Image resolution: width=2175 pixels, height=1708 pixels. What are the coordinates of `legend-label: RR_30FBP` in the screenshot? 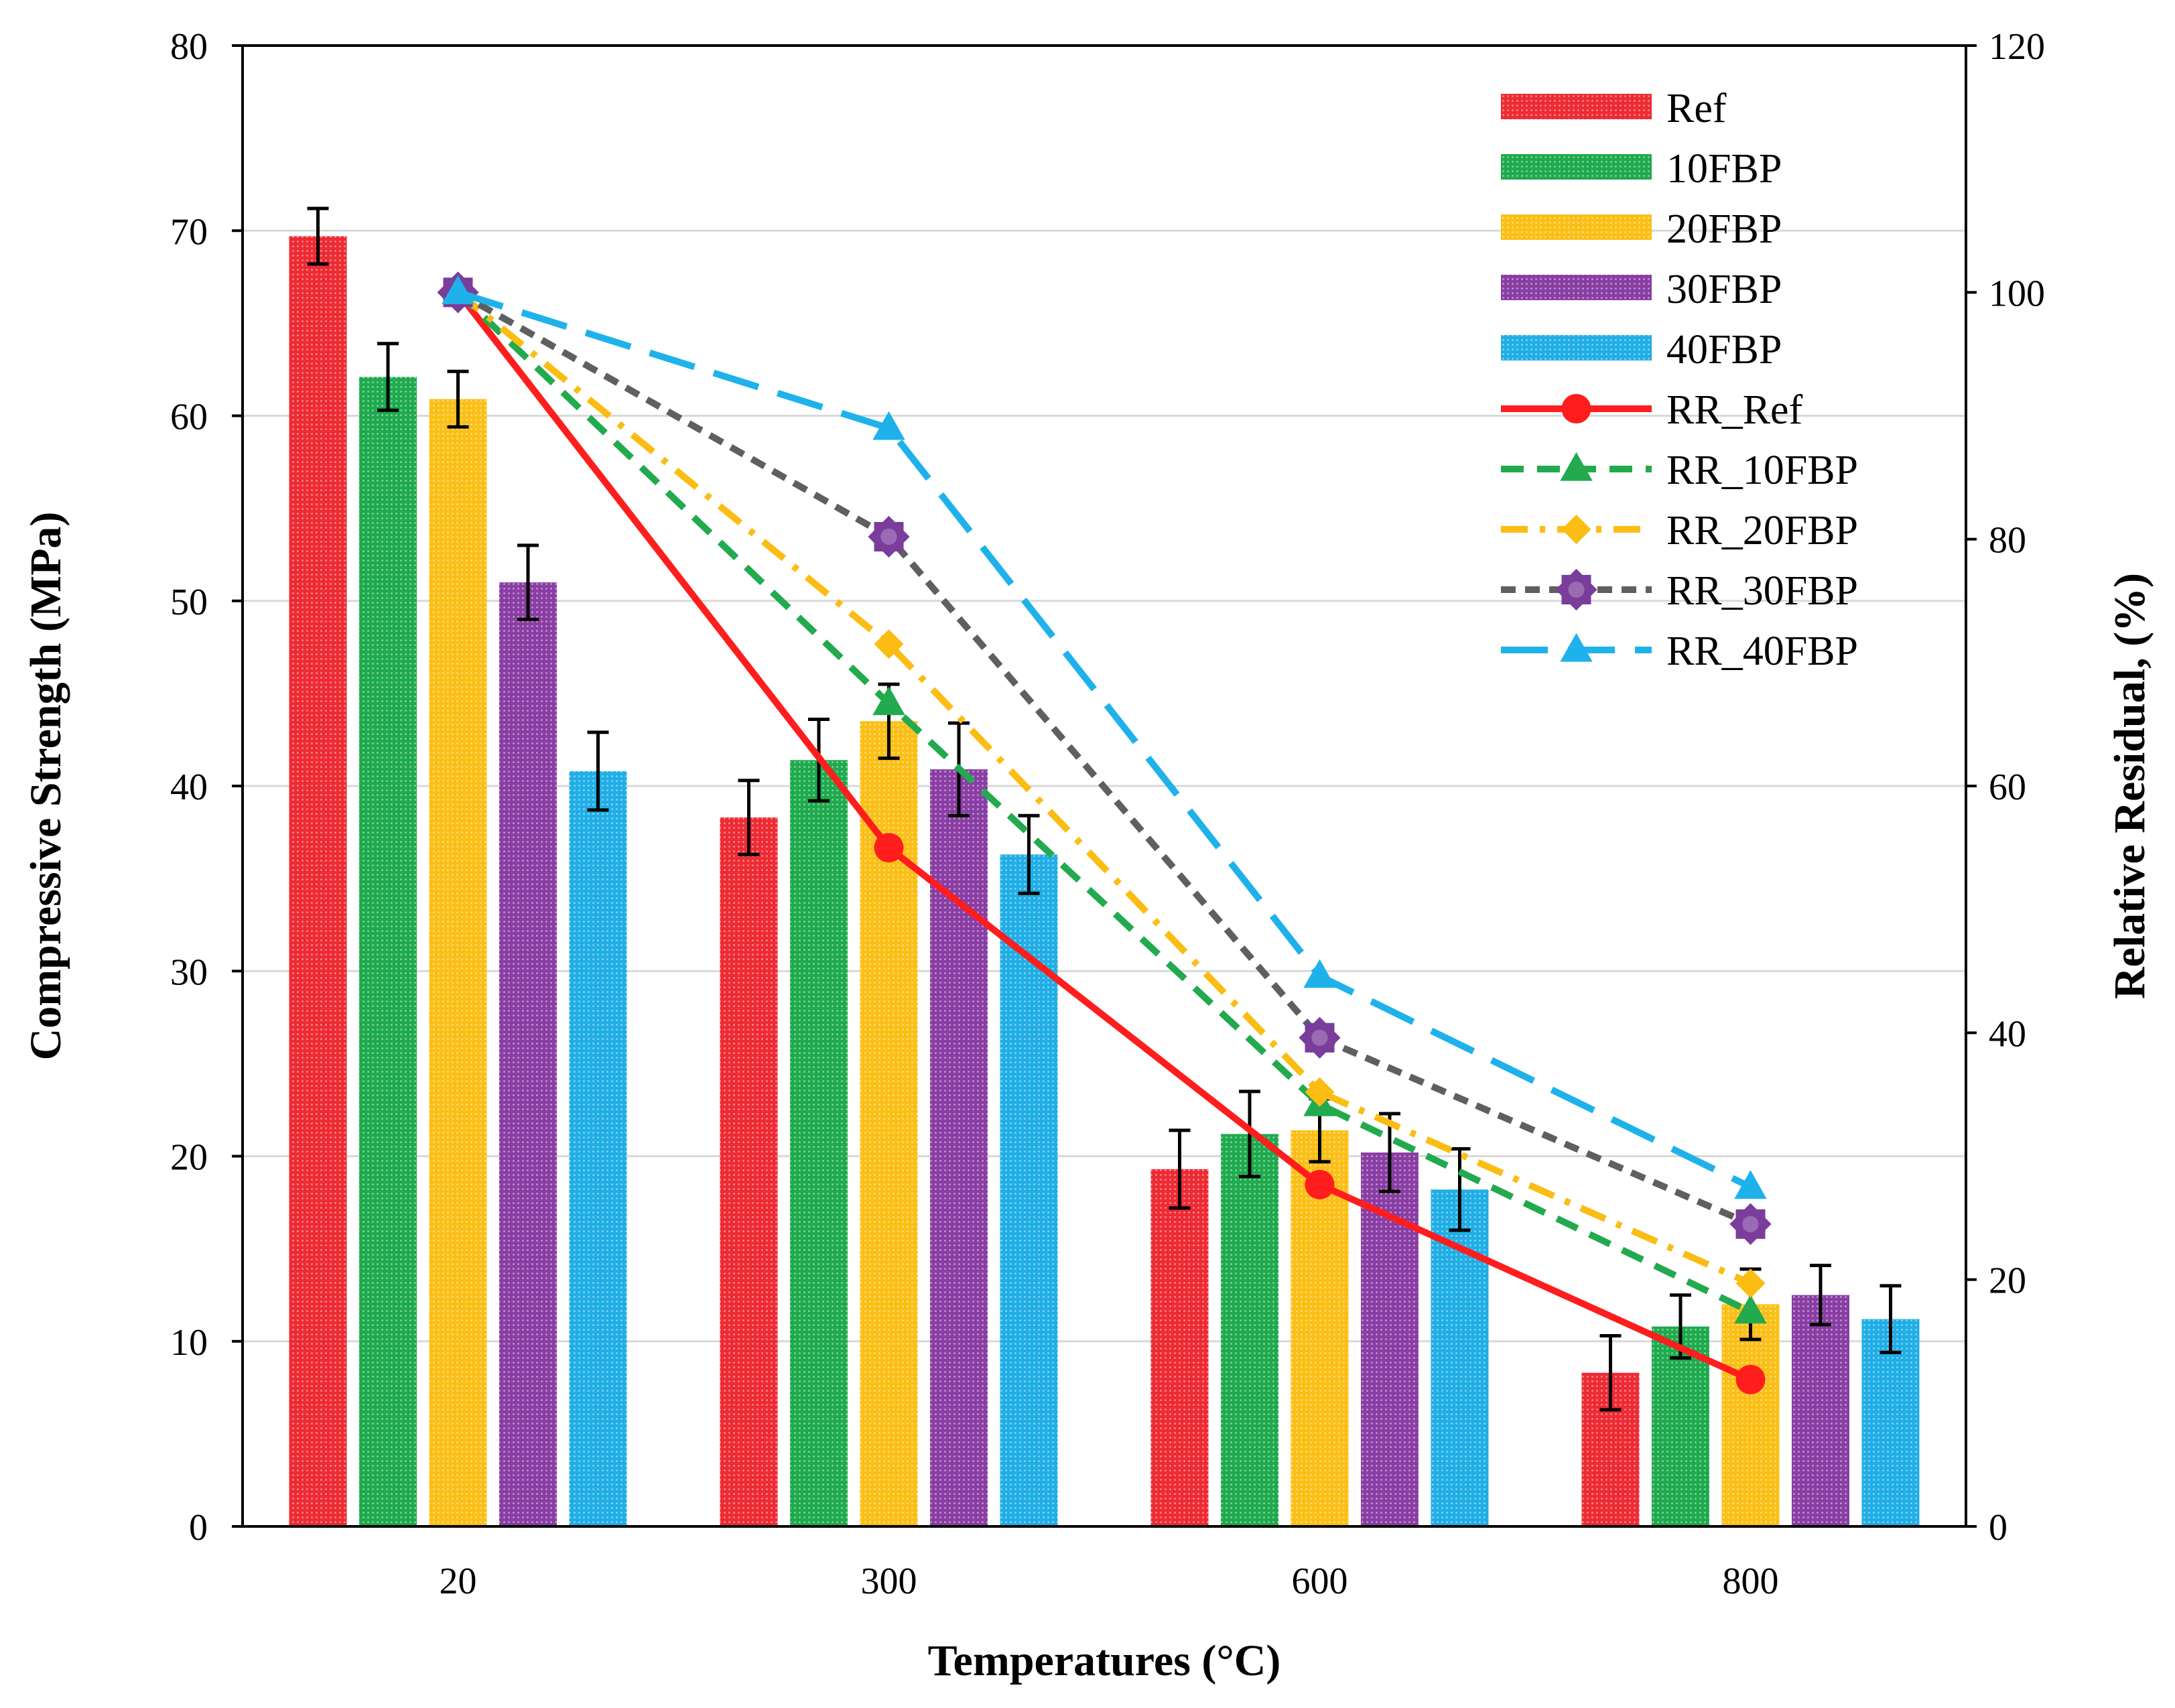 It's located at (1762, 591).